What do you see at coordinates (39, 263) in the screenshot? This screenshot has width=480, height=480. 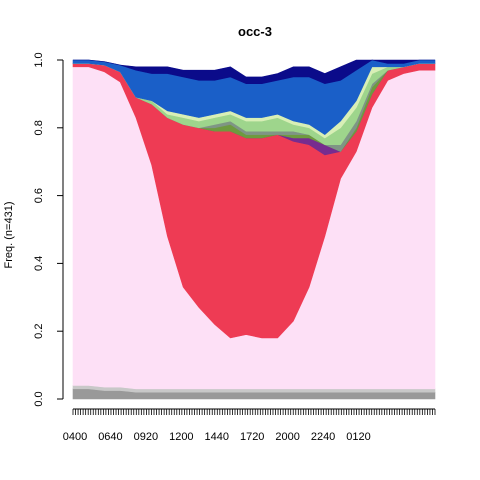 I see `y-tick-label: 0.4` at bounding box center [39, 263].